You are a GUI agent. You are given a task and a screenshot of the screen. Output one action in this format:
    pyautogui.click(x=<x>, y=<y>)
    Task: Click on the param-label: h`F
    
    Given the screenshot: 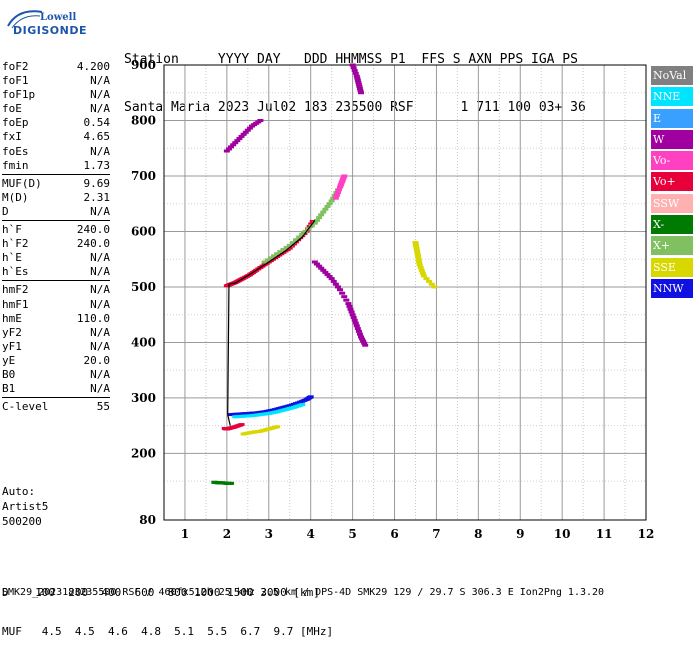 What is the action you would take?
    pyautogui.click(x=12, y=230)
    